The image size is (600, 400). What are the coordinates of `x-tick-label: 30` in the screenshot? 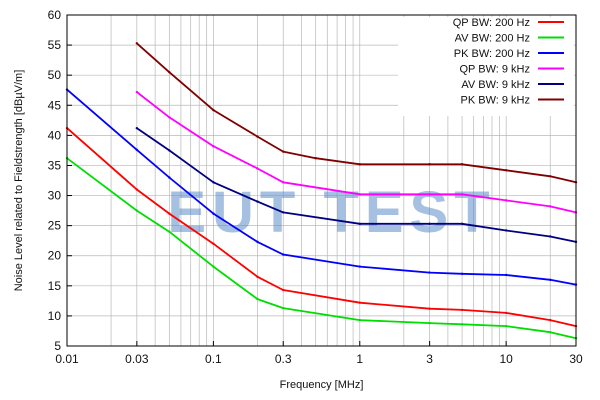 It's located at (576, 359).